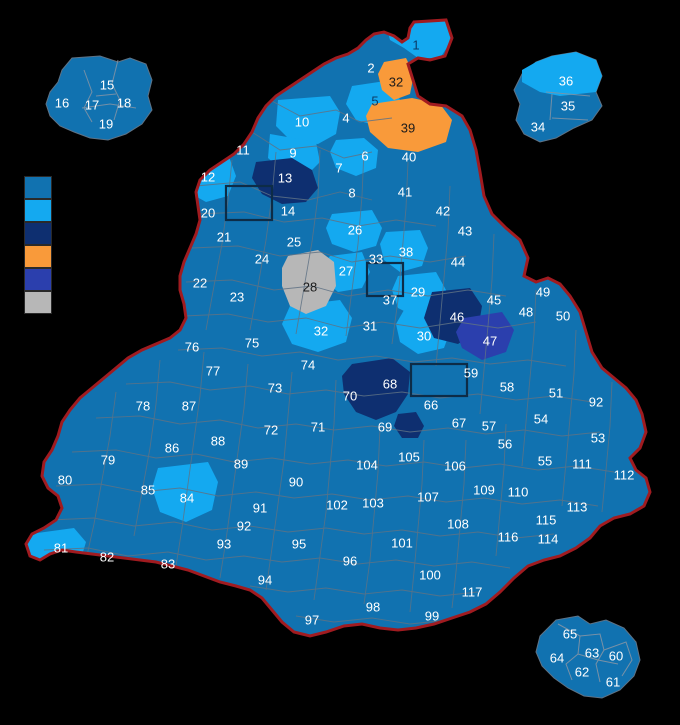 The height and width of the screenshot is (725, 680). Describe the element at coordinates (439, 380) in the screenshot. I see `inset-box-south` at that location.